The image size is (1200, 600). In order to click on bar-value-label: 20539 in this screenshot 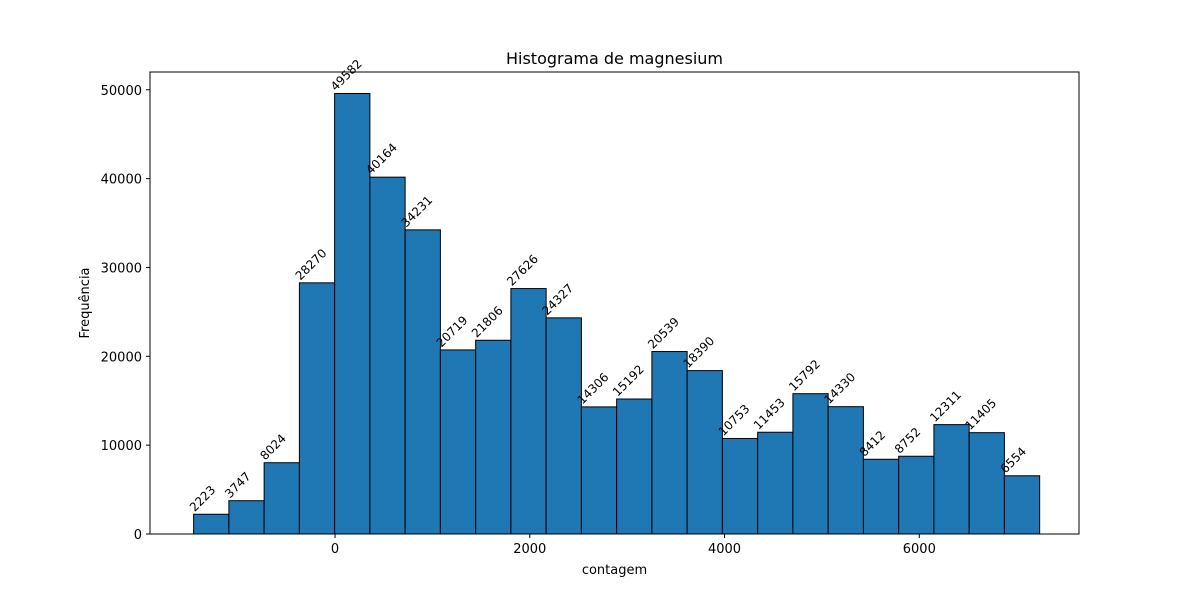, I will do `click(663, 333)`.